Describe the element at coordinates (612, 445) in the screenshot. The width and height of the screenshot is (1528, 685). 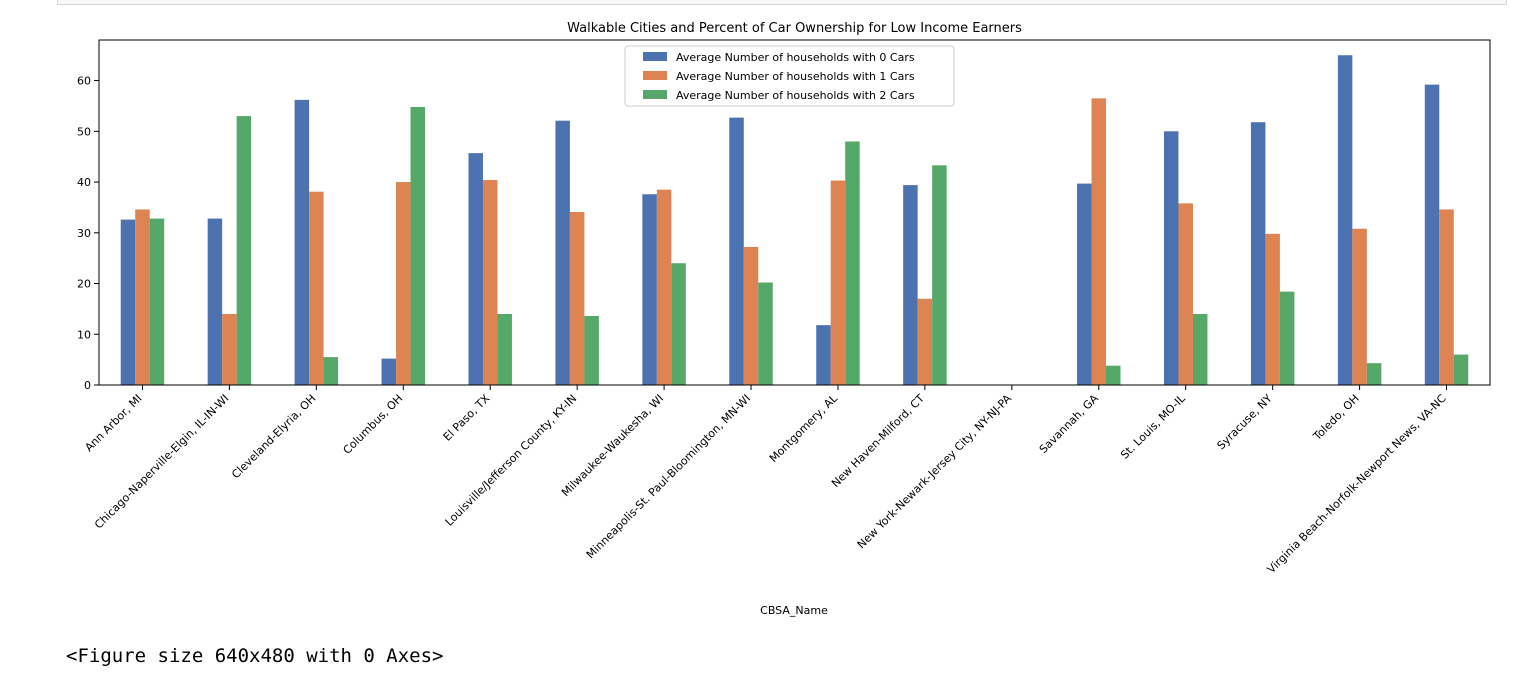
I see `x-tick-label: Milwaukee-Waukesha, WI` at that location.